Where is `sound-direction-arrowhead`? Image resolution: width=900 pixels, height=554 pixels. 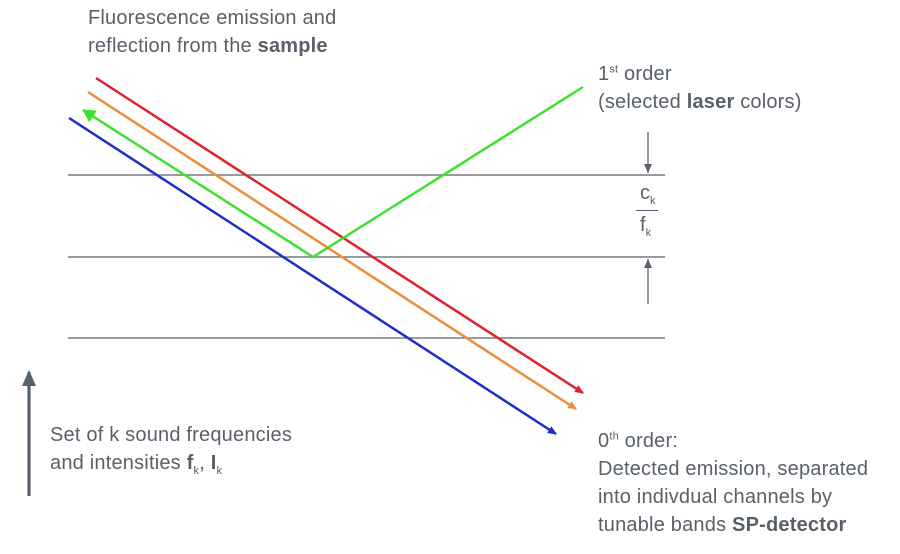
sound-direction-arrowhead is located at coordinates (29, 378).